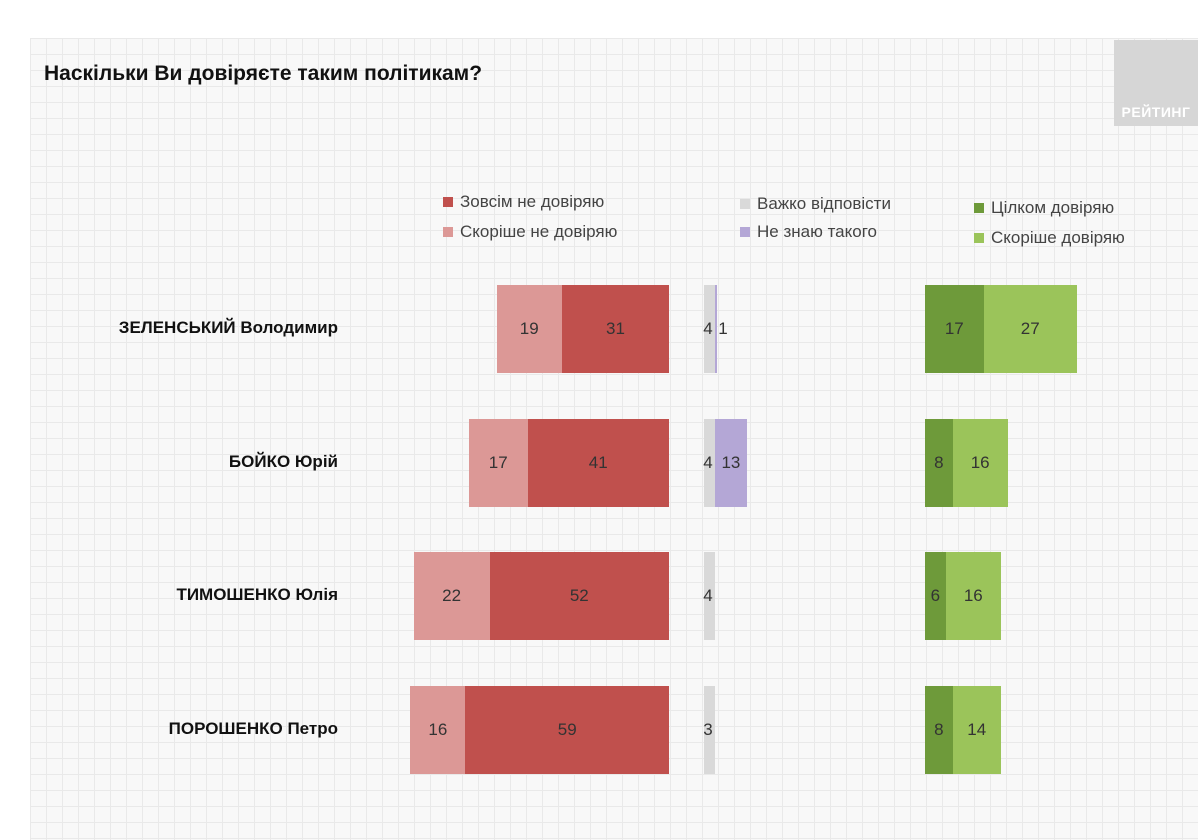  What do you see at coordinates (723, 328) in the screenshot?
I see `value-label: 1` at bounding box center [723, 328].